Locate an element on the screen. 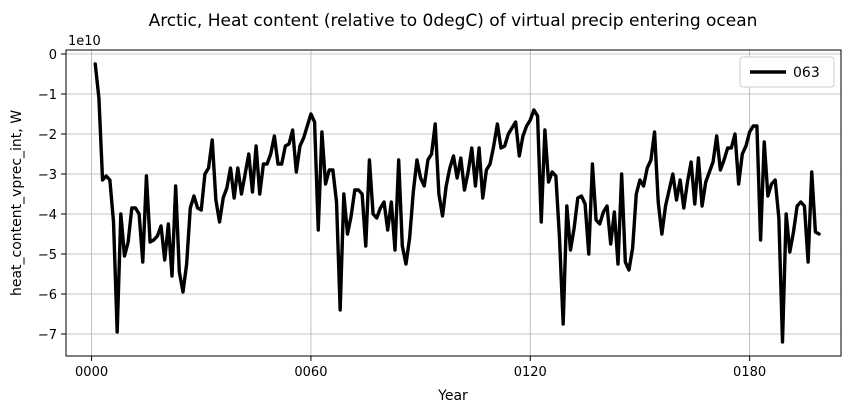  y-tick-label: −1 is located at coordinates (47, 95).